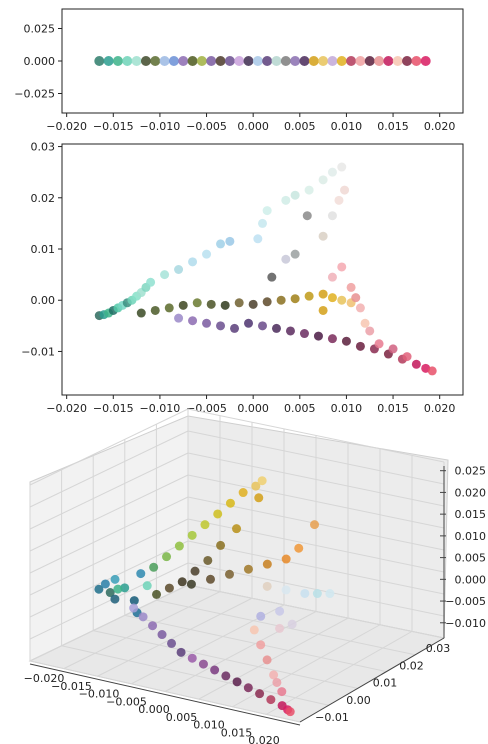  Describe the element at coordinates (465, 623) in the screenshot. I see `z-tick-label: −0.010` at that location.